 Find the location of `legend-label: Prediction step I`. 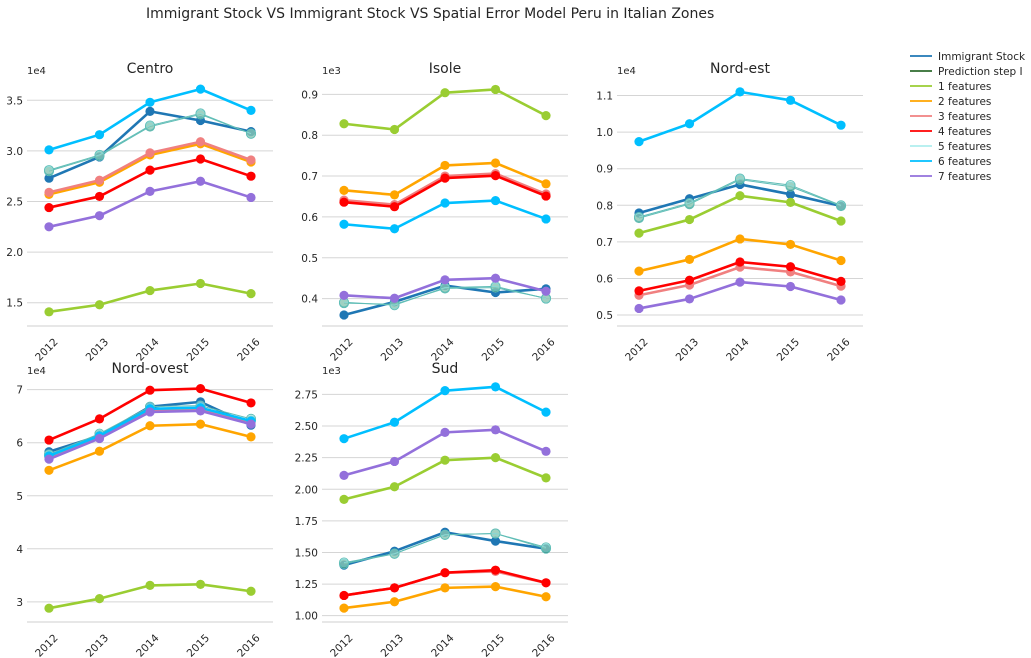

legend-label: Prediction step I is located at coordinates (980, 72).